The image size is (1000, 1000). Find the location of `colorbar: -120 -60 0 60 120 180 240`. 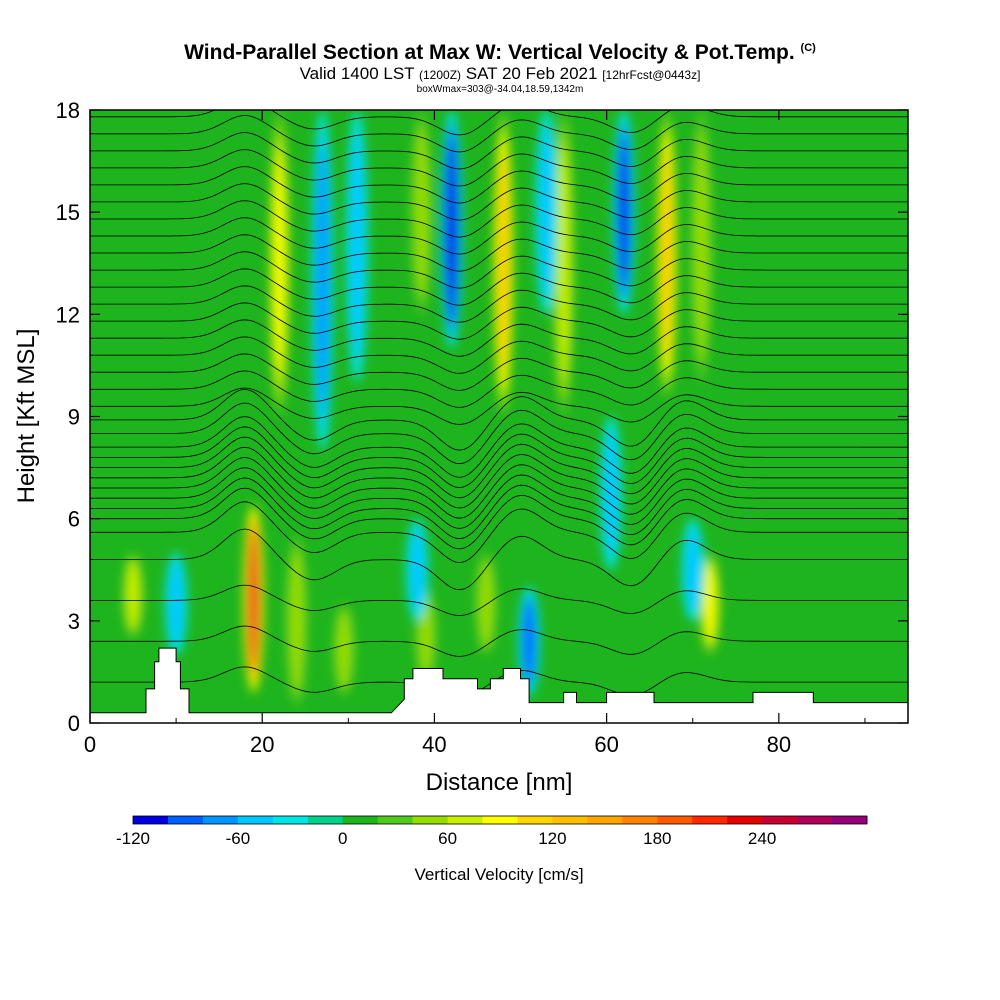

colorbar: -120 -60 0 60 120 180 240 is located at coordinates (492, 831).